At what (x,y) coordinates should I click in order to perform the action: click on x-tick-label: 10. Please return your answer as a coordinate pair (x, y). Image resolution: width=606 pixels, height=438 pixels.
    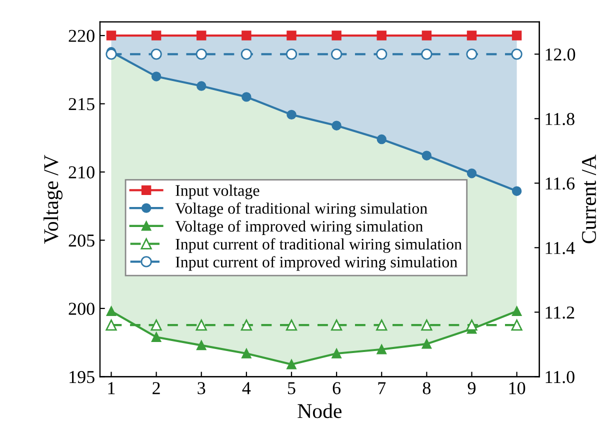
    Looking at the image, I should click on (517, 388).